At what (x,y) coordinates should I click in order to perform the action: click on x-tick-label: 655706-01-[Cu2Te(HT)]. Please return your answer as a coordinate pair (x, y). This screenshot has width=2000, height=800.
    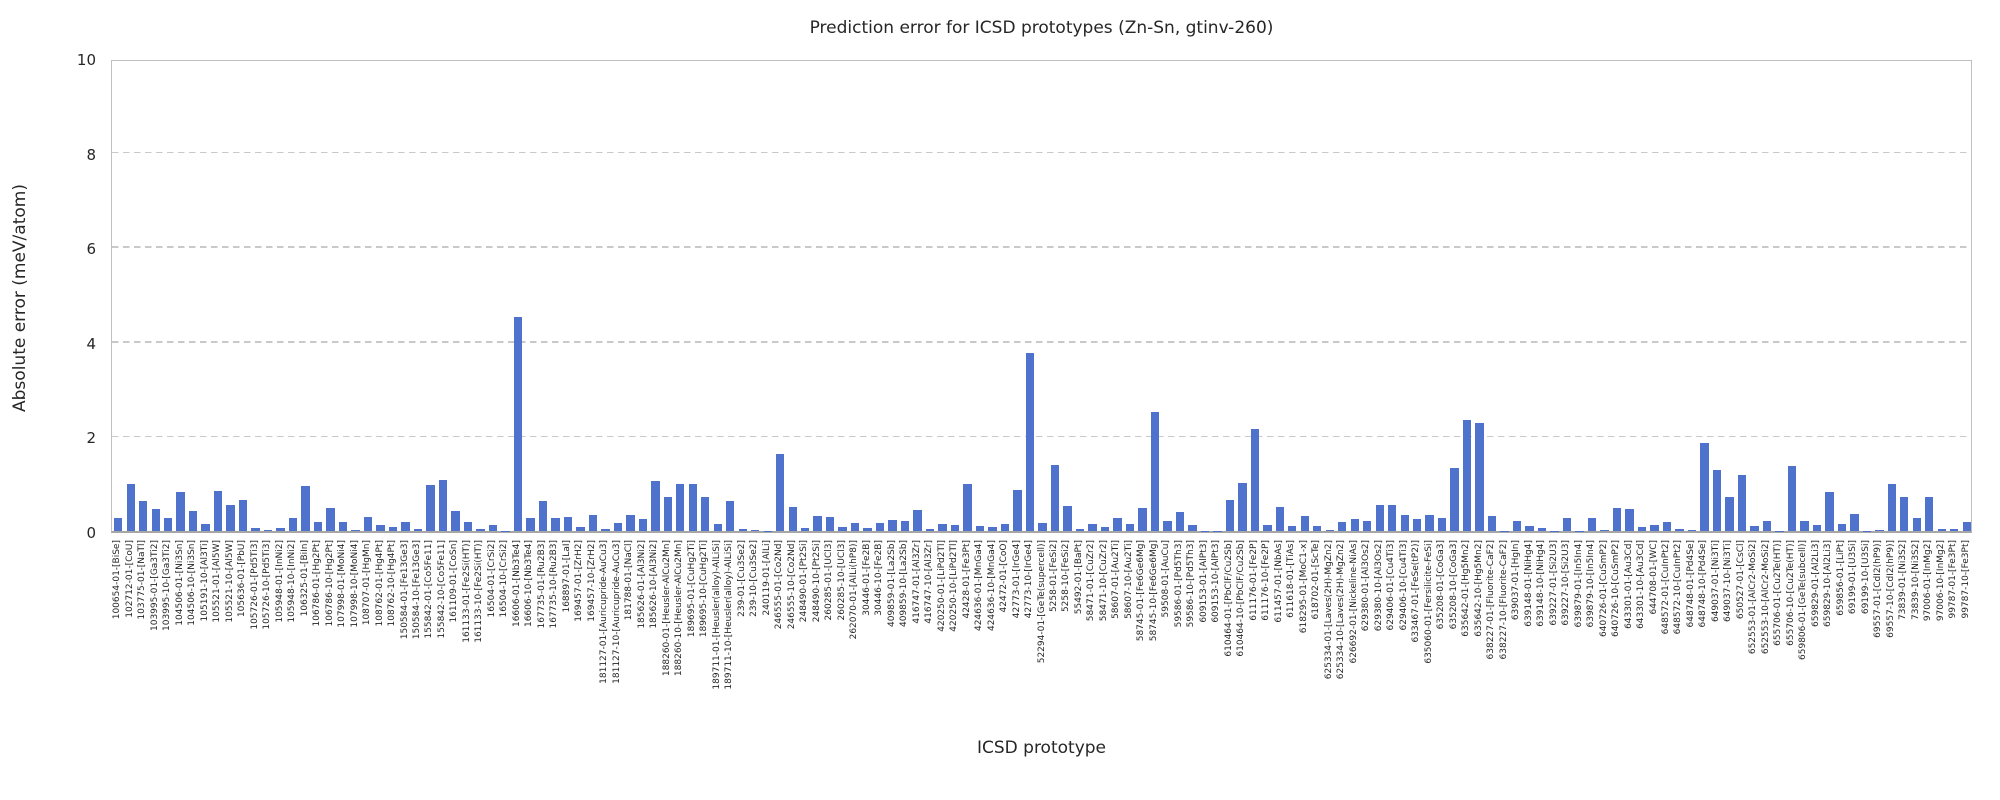
    Looking at the image, I should click on (1778, 593).